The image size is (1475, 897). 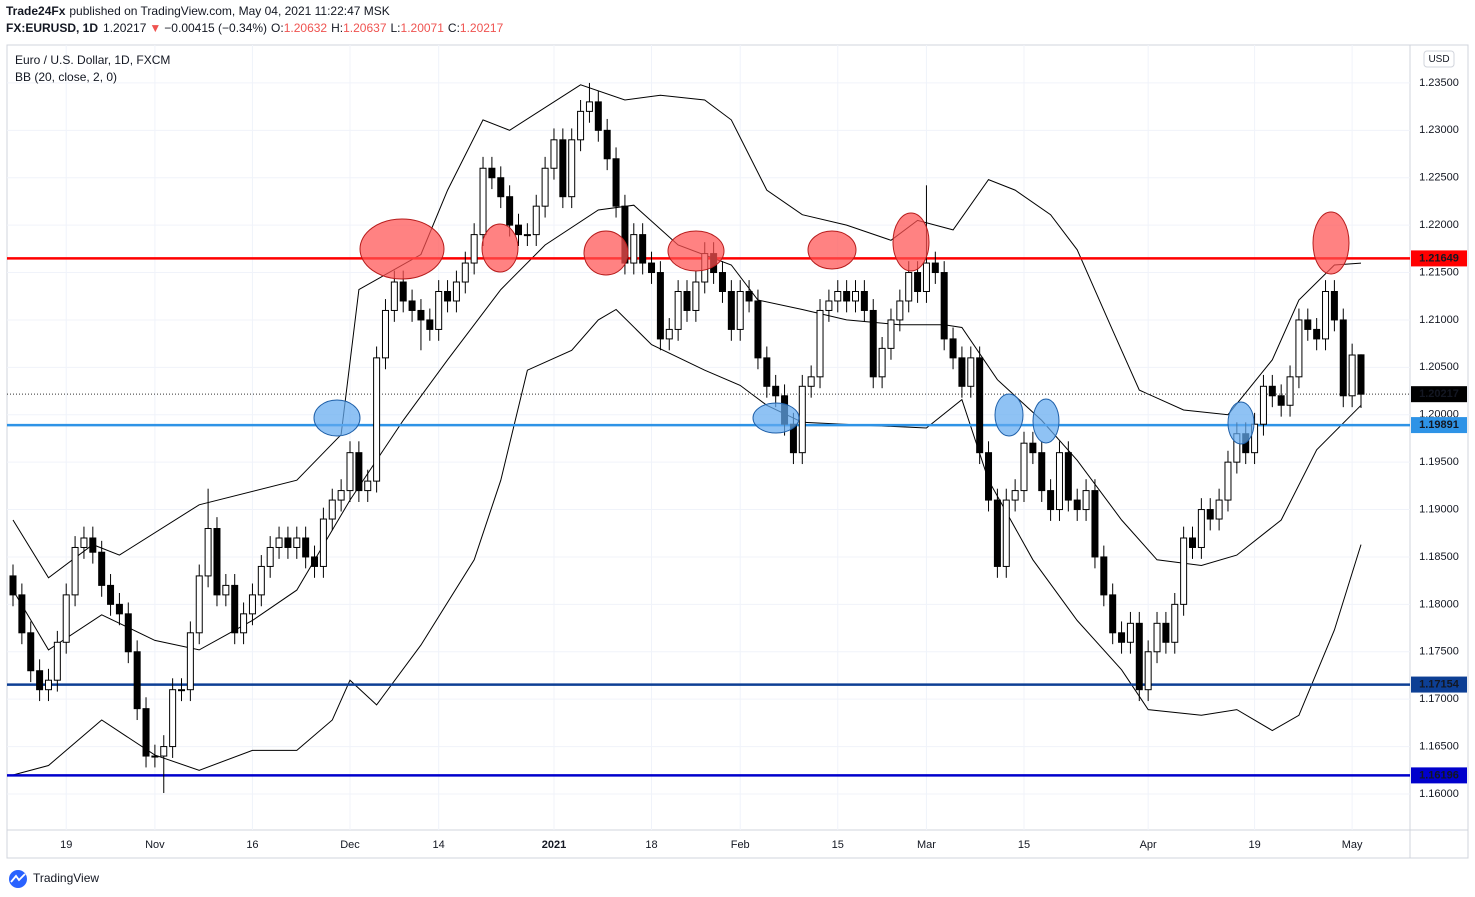 What do you see at coordinates (1148, 845) in the screenshot?
I see `x-tick-label: Apr` at bounding box center [1148, 845].